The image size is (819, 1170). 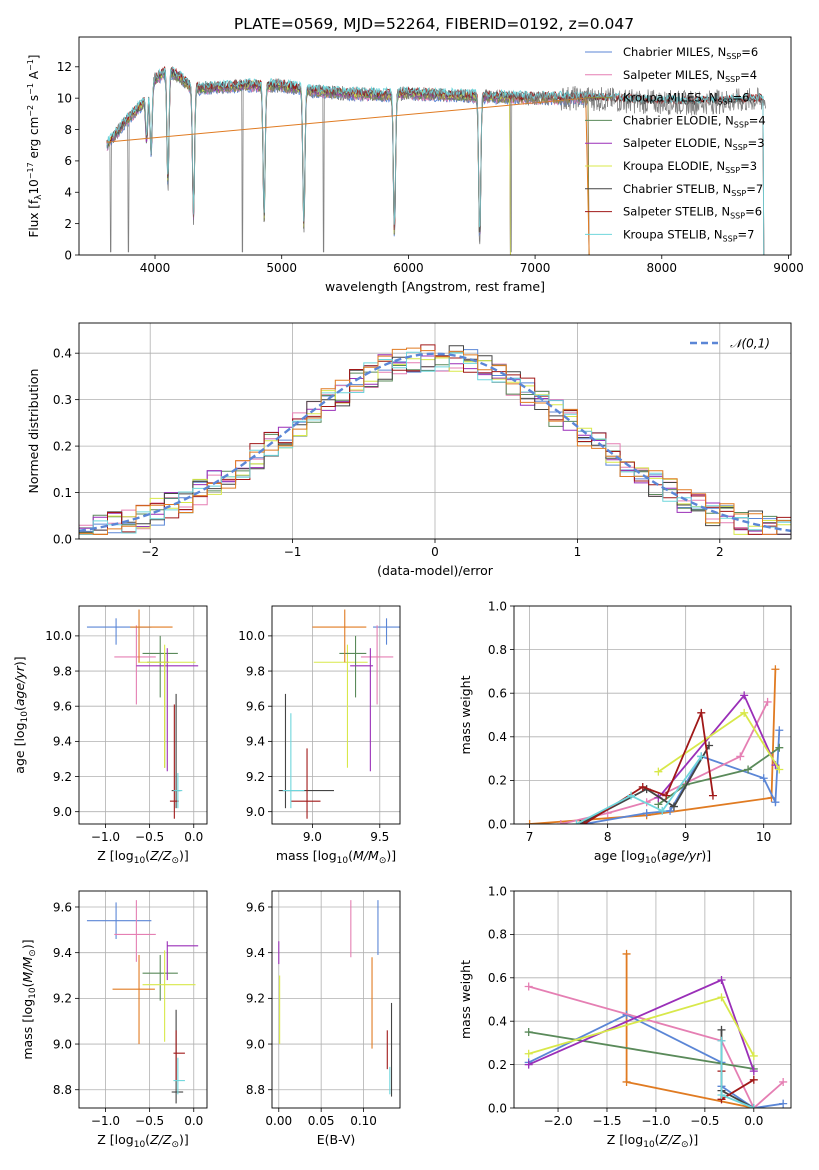 I want to click on model-spectrum-line, so click(x=348, y=162).